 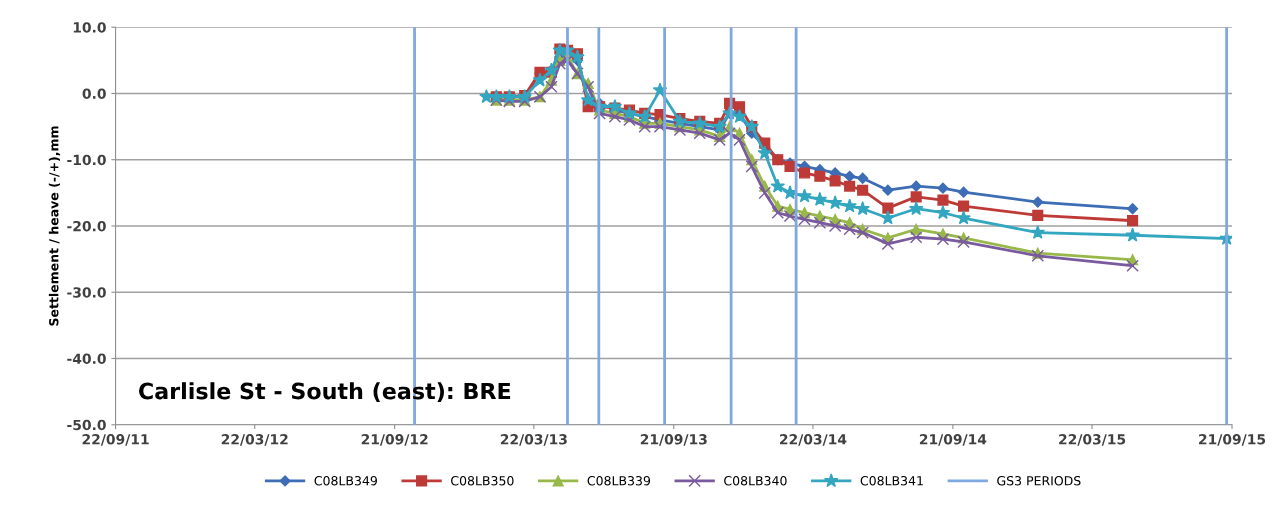 I want to click on y-tick-label: -30.0, so click(x=86, y=292).